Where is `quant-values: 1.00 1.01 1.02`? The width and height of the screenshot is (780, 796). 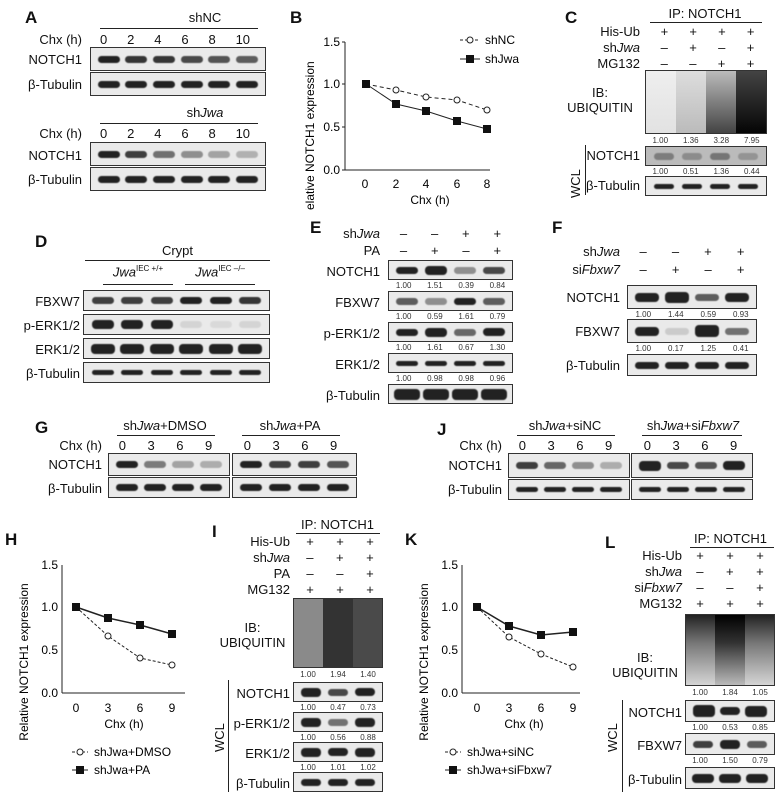
quant-values: 1.00 1.01 1.02 is located at coordinates (338, 767).